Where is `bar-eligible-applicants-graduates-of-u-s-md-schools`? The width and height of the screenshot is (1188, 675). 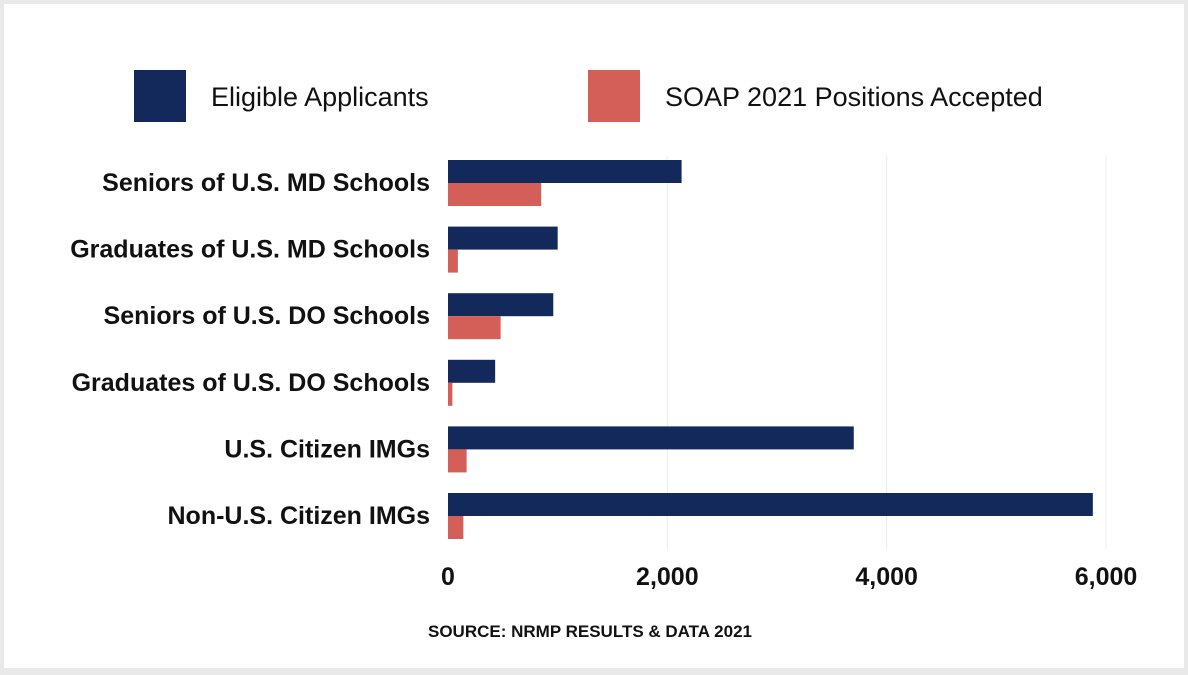
bar-eligible-applicants-graduates-of-u-s-md-schools is located at coordinates (503, 238).